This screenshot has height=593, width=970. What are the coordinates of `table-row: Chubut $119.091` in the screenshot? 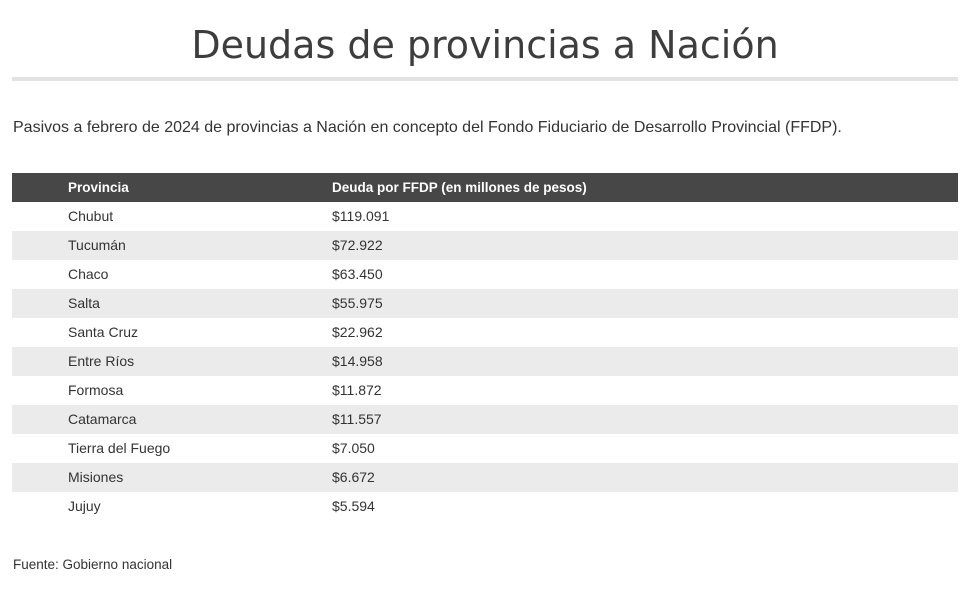 It's located at (485, 216).